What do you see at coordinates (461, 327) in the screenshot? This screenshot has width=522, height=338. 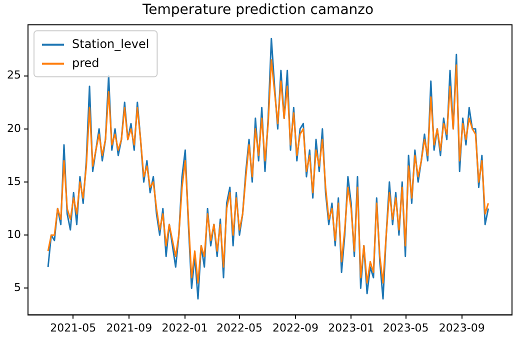 I see `x-tick-label: 2023-09` at bounding box center [461, 327].